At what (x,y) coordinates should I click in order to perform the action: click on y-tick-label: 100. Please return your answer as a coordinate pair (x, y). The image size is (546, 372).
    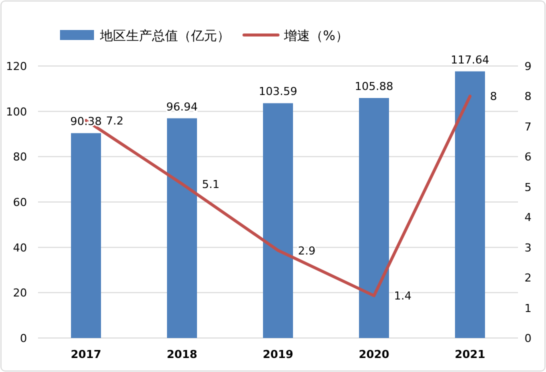
    Looking at the image, I should click on (16, 111).